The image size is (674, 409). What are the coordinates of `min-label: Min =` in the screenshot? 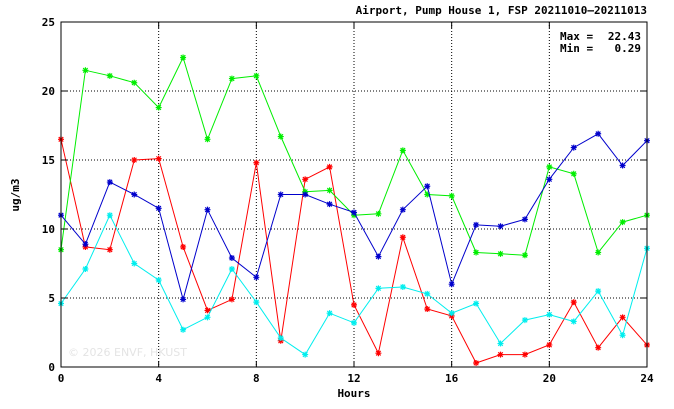 It's located at (576, 48).